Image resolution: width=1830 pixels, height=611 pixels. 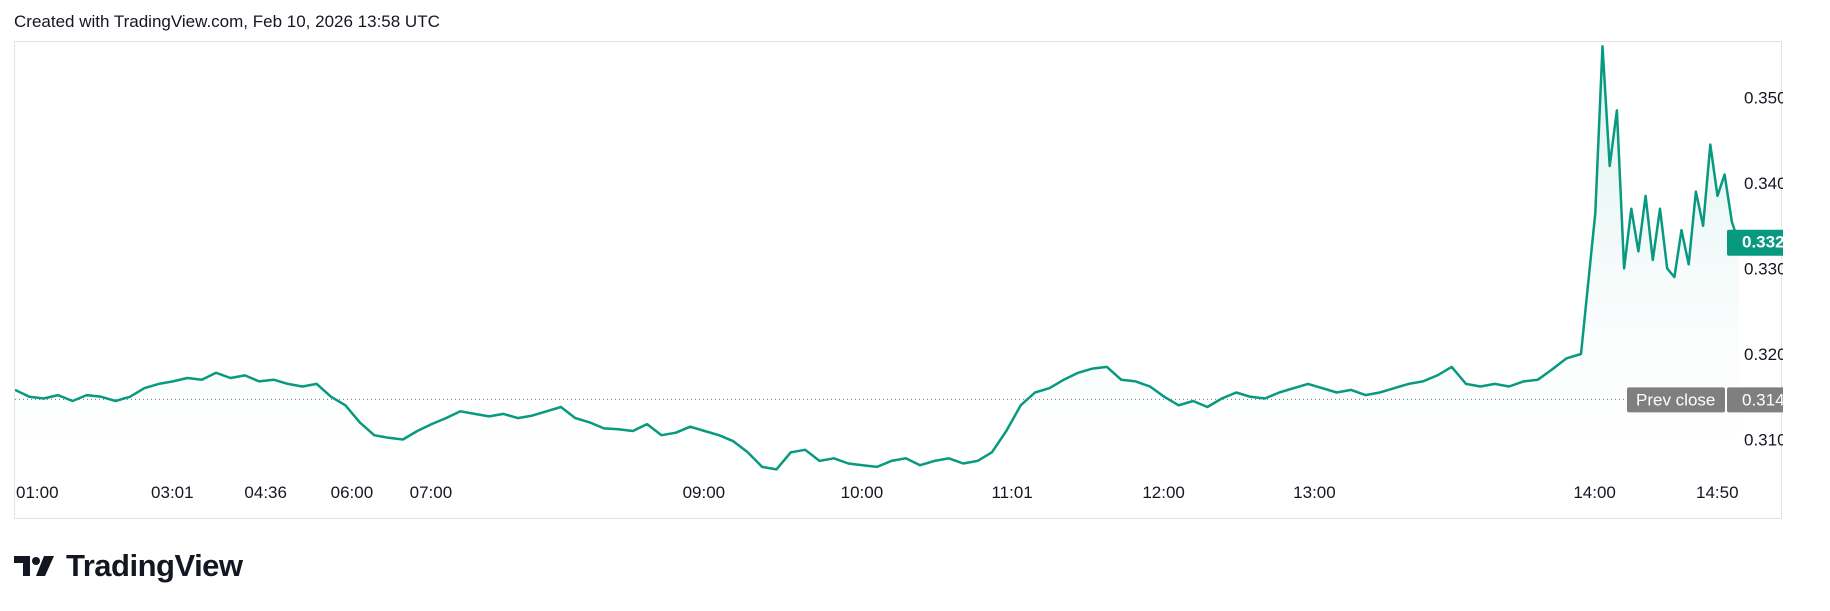 What do you see at coordinates (704, 492) in the screenshot?
I see `x-tick-label: 09:00` at bounding box center [704, 492].